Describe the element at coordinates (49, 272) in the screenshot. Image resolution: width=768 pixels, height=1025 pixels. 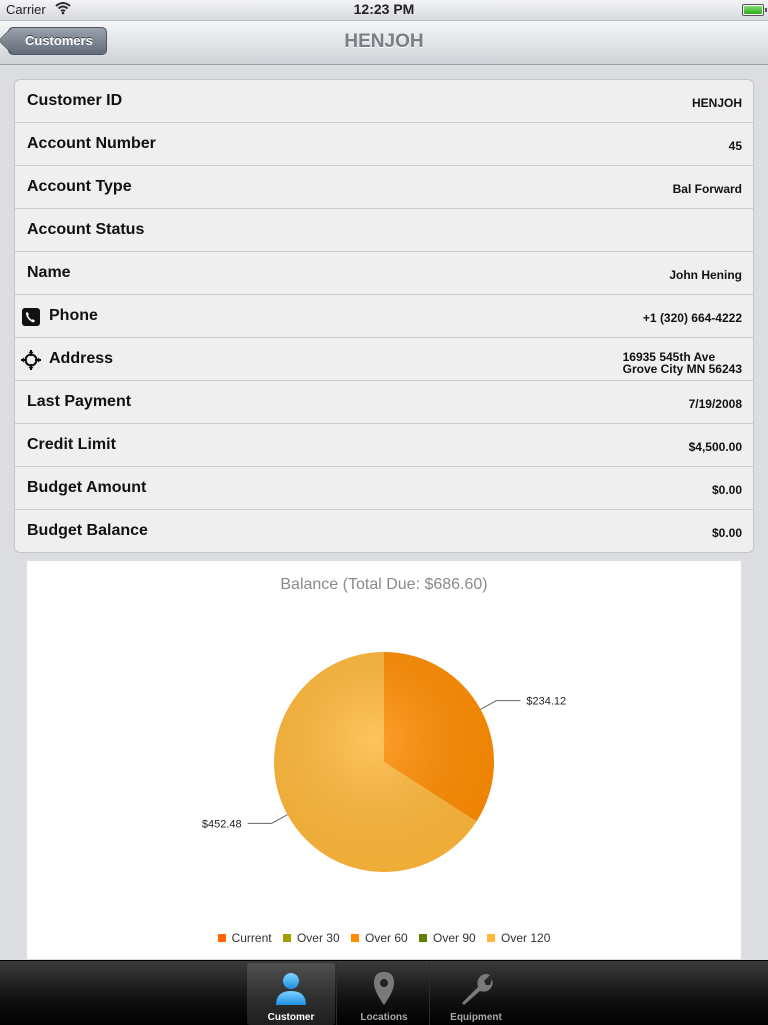
I see `detail-label: Name` at that location.